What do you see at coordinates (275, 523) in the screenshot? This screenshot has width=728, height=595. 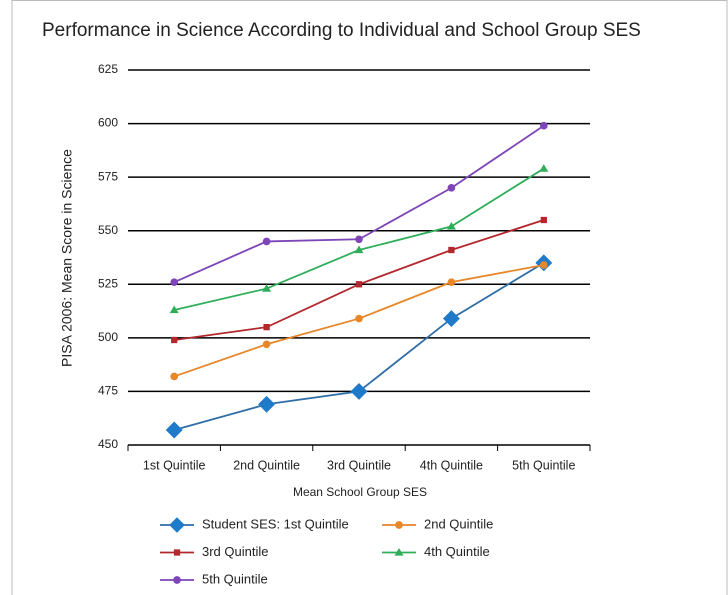 I see `legend-label: Student SES: 1st Quintile` at bounding box center [275, 523].